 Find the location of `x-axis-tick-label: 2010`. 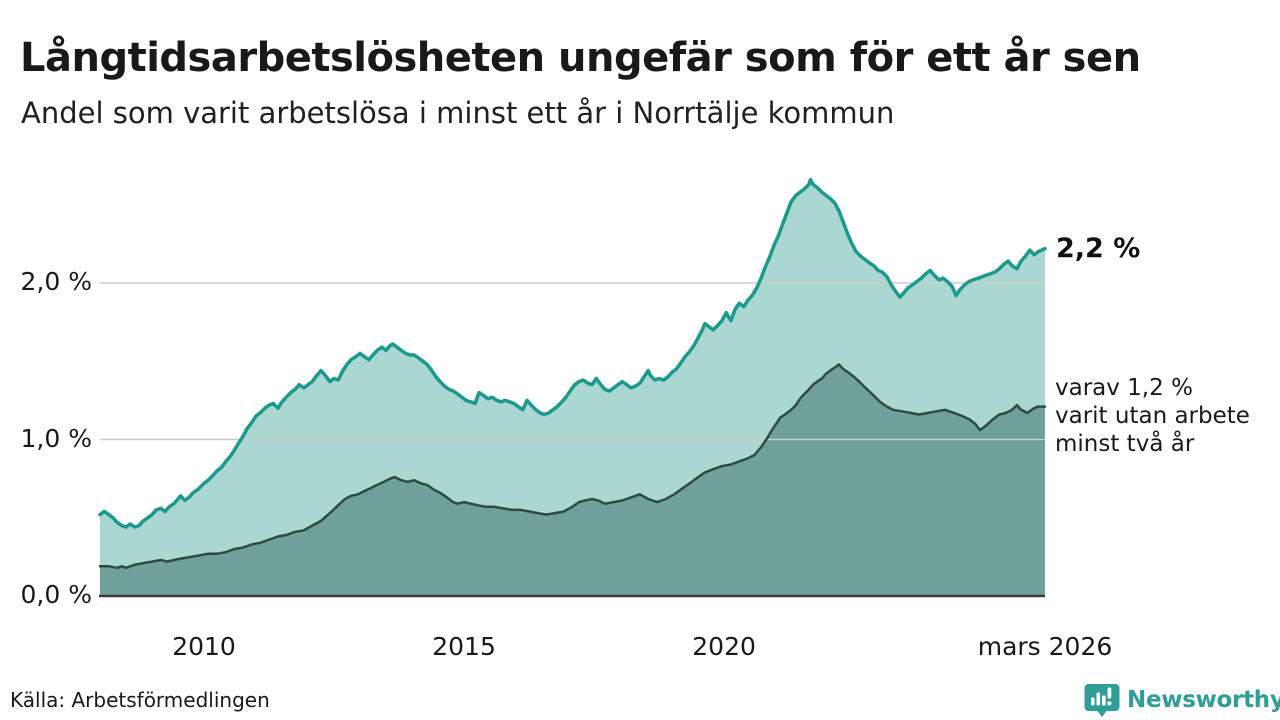

x-axis-tick-label: 2010 is located at coordinates (204, 646).